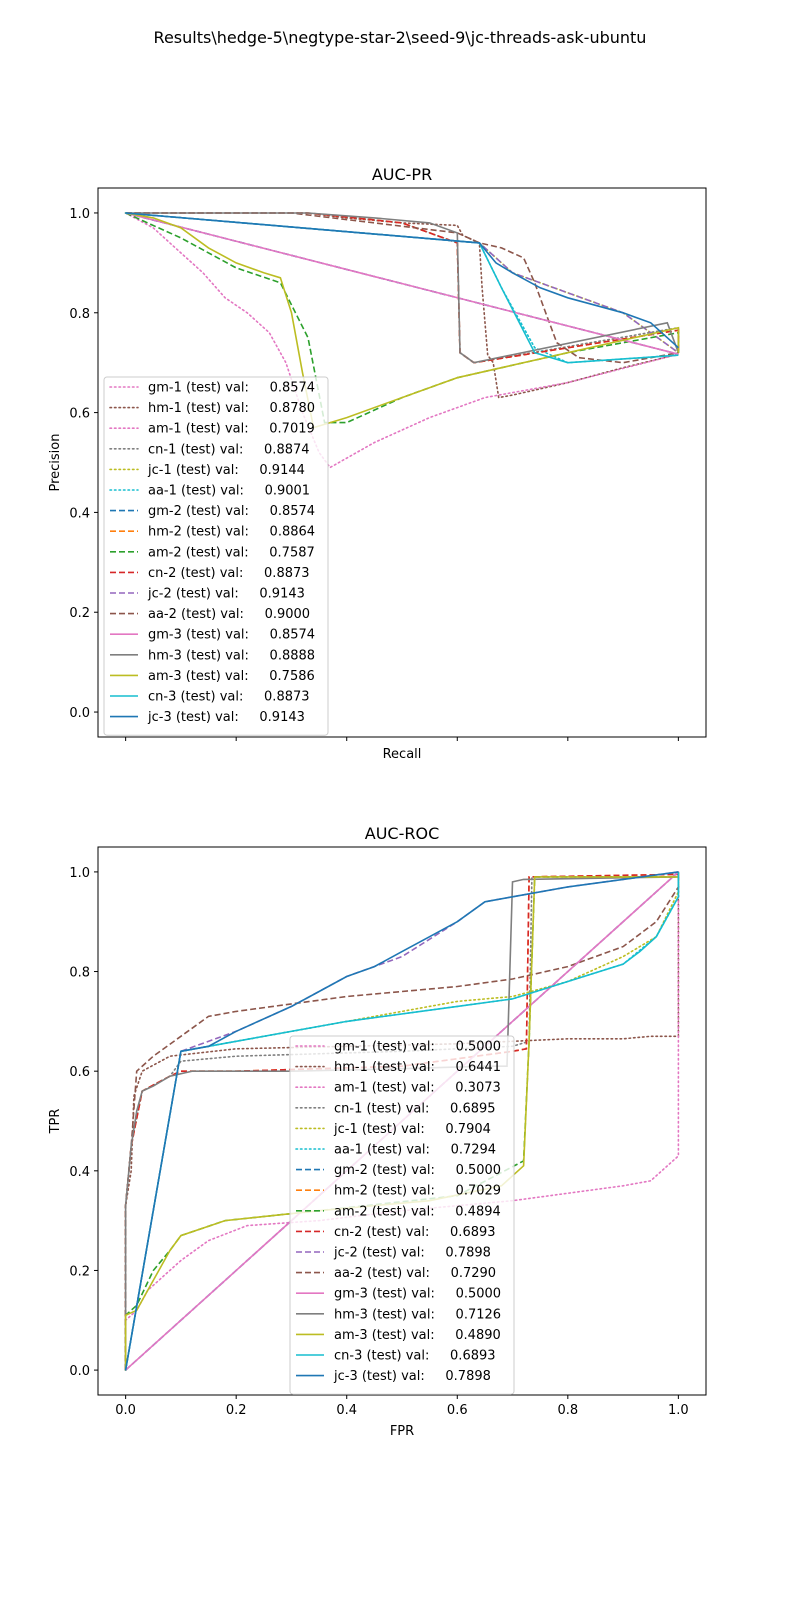 This screenshot has width=800, height=1600. Describe the element at coordinates (226, 594) in the screenshot. I see `legend-label: jc-2 (test) val: 0.9143` at that location.